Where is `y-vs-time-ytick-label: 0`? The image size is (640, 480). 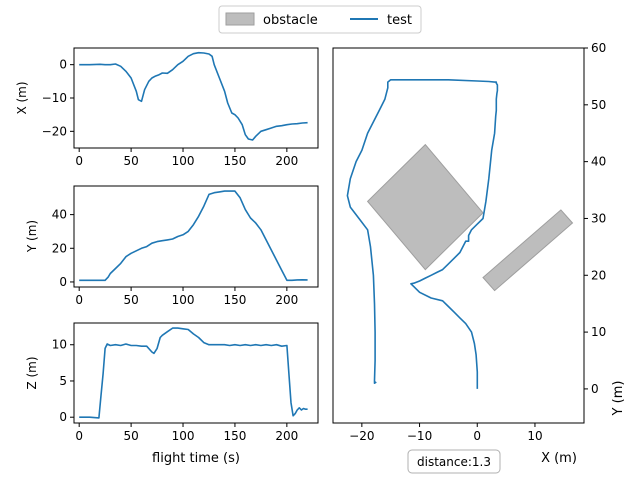
y-vs-time-ytick-label: 0 is located at coordinates (63, 282).